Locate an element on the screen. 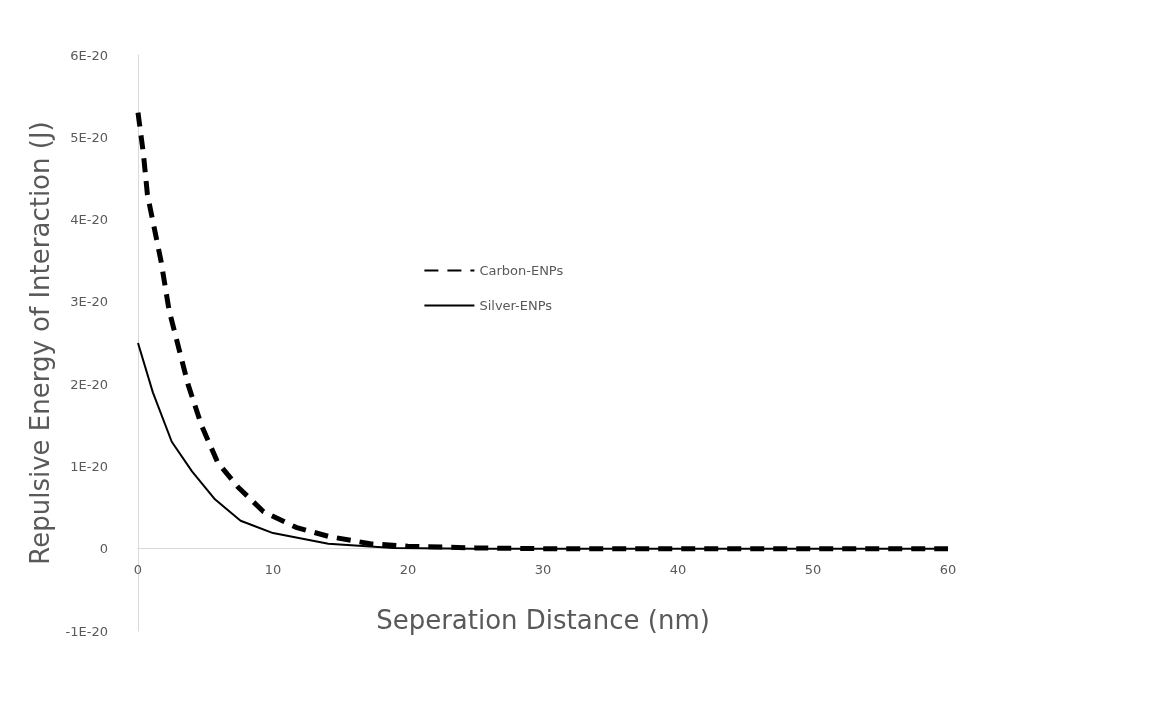  y-tick-label: -1E-20 is located at coordinates (86, 631).